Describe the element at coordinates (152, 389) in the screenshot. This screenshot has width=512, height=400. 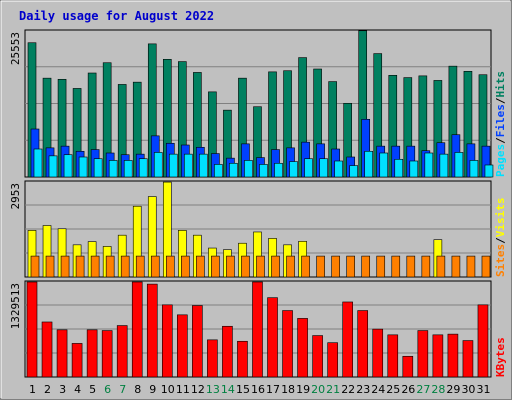
I see `x-tick-day-9: 9` at that location.